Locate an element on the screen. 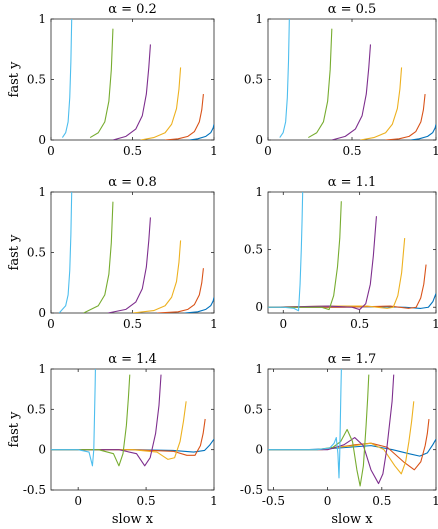 The width and height of the screenshot is (438, 529). subplot-title: α = 0.8 is located at coordinates (132, 182).